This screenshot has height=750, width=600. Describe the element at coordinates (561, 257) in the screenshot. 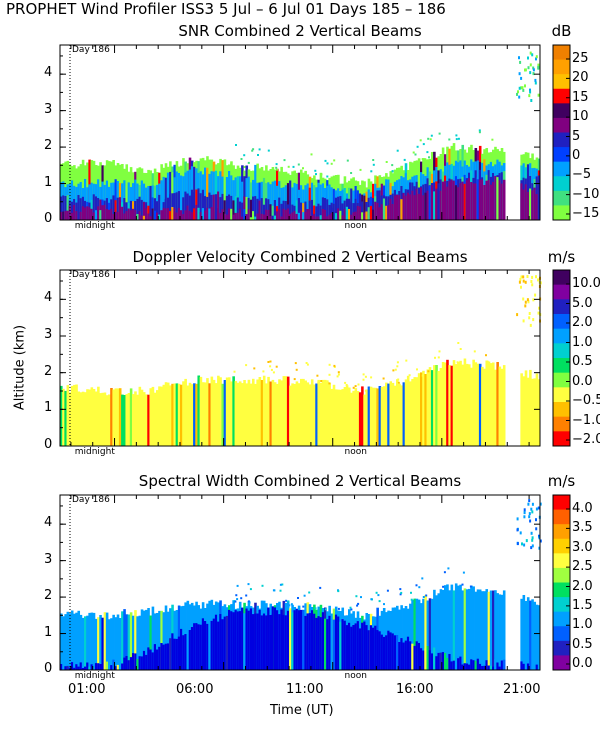

I see `colorbar-unit-1: m/s` at that location.